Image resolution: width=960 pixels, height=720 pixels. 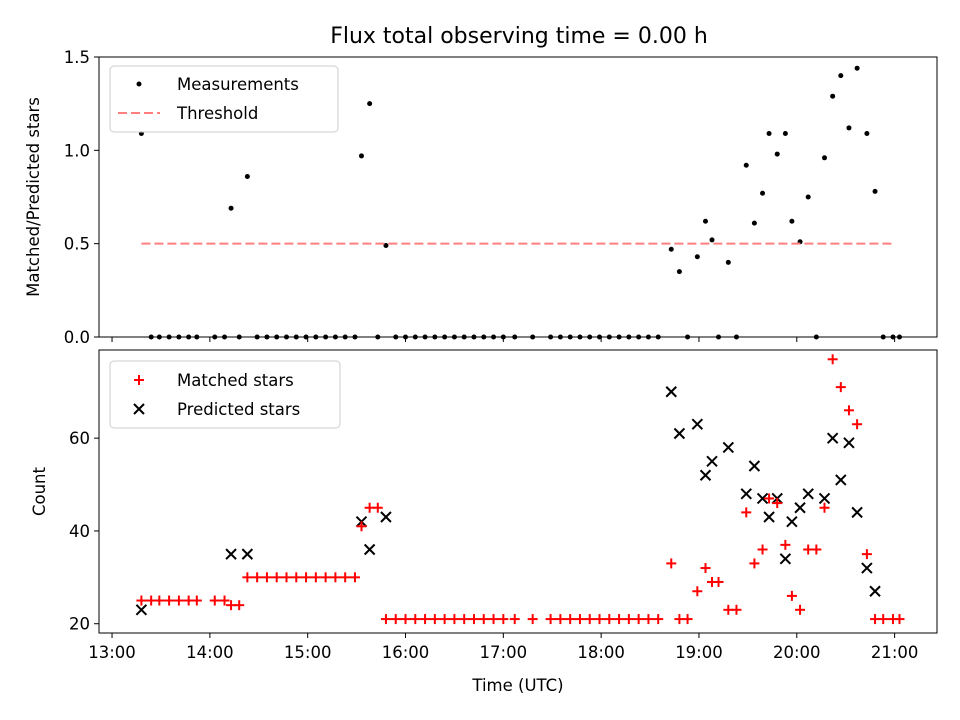 I want to click on count-x-tick-label: 20:00, so click(x=797, y=652).